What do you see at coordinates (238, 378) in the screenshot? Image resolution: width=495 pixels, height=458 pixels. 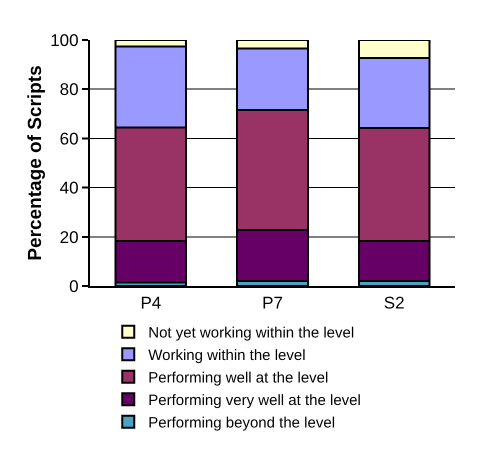 I see `legend-label: Performing well at the level` at bounding box center [238, 378].